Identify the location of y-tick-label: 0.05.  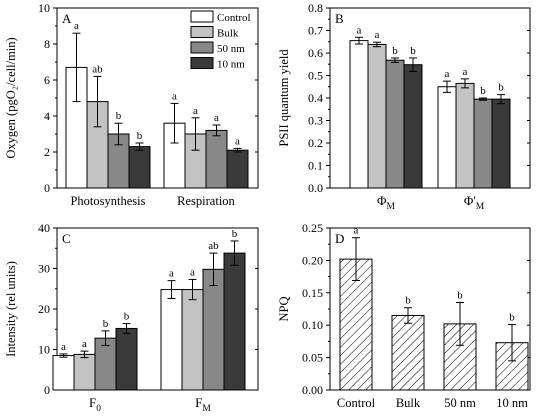
(312, 358).